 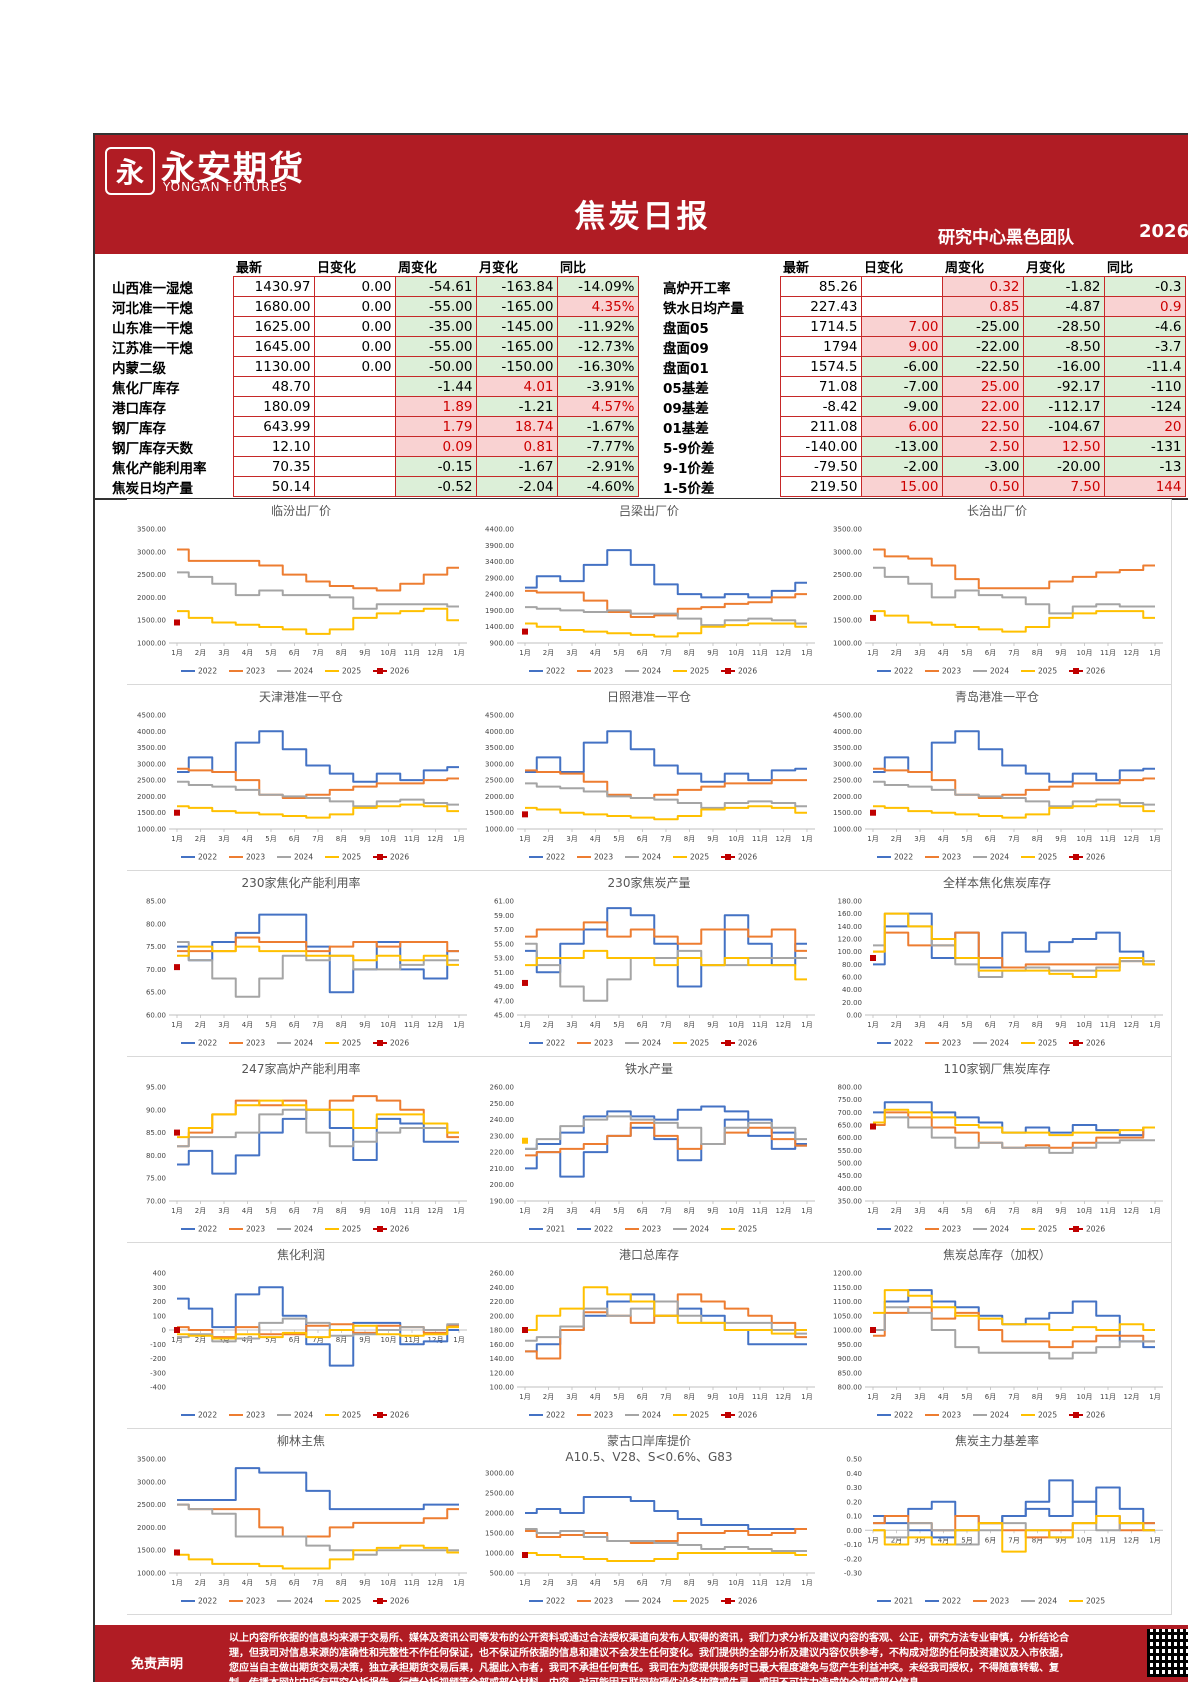 What do you see at coordinates (499, 611) in the screenshot?
I see `y-tick-label: 1900.00` at bounding box center [499, 611].